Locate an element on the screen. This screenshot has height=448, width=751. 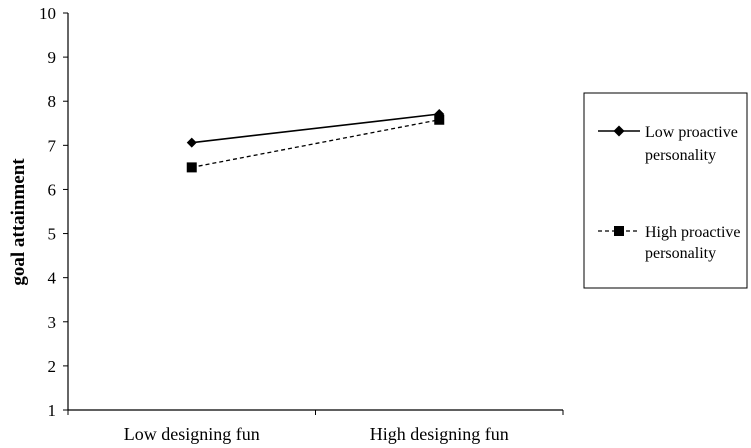
data-point-diamond is located at coordinates (191, 142).